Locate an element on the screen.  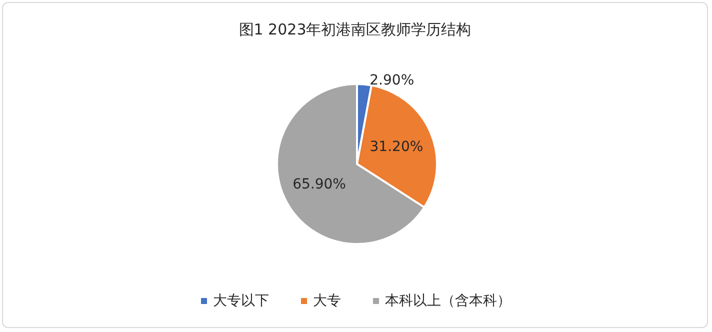
data-label: 2.90% is located at coordinates (392, 80).